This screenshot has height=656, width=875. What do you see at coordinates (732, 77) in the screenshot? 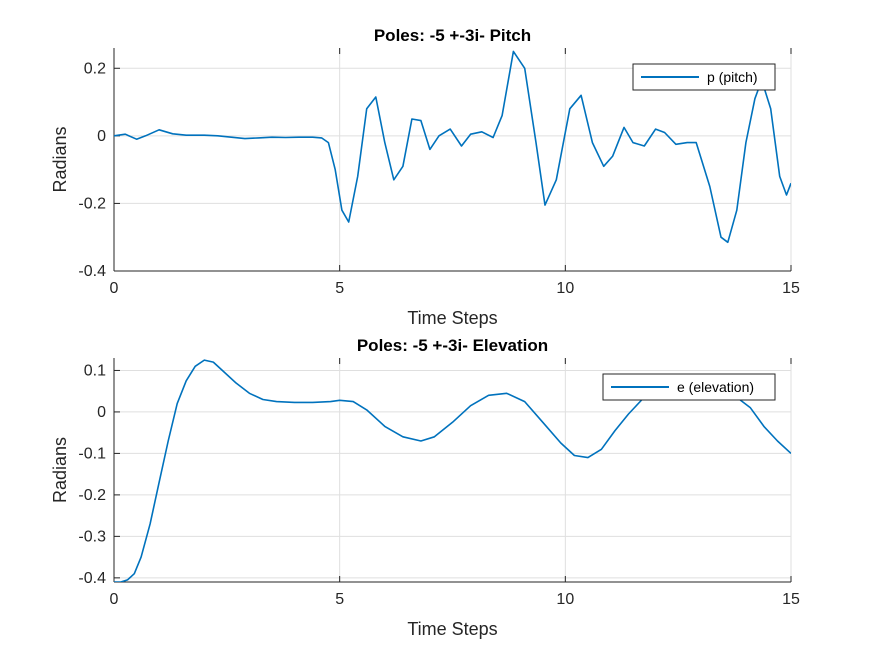
I see `legend-label-pitch: p (pitch)` at bounding box center [732, 77].